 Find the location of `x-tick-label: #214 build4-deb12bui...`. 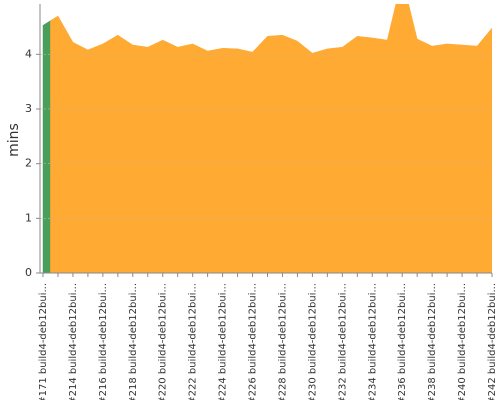

x-tick-label: #214 build4-deb12bui... is located at coordinates (73, 341).